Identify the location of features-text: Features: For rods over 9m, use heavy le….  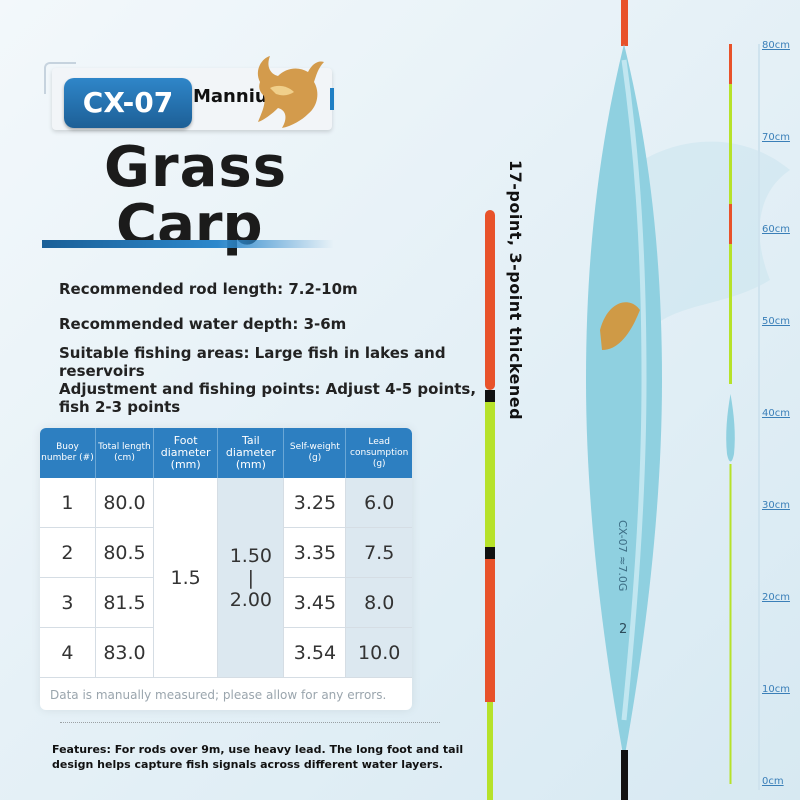
(258, 757).